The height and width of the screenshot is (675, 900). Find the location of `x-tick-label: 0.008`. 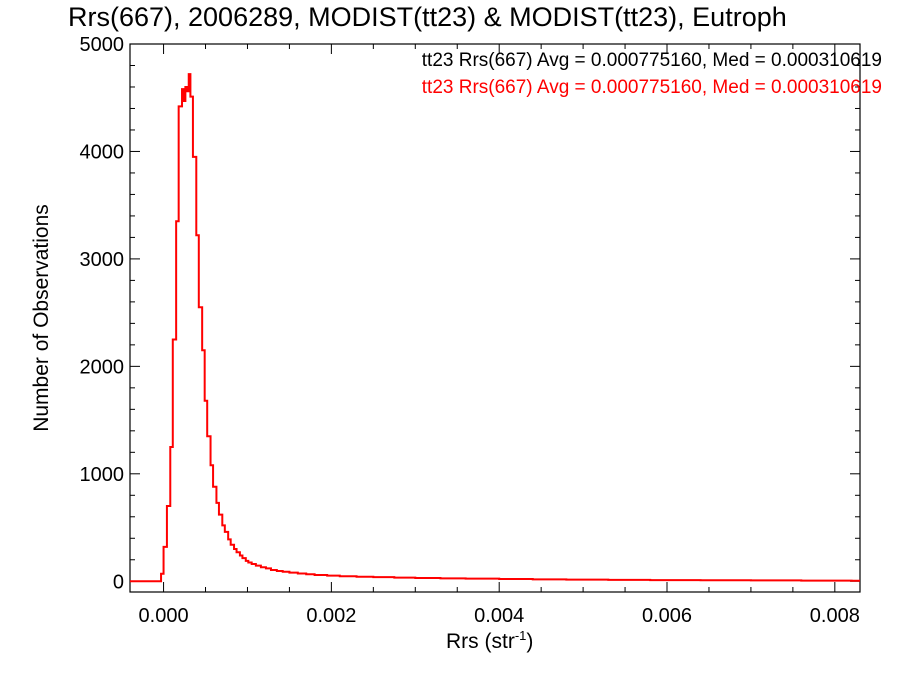

x-tick-label: 0.008 is located at coordinates (835, 616).